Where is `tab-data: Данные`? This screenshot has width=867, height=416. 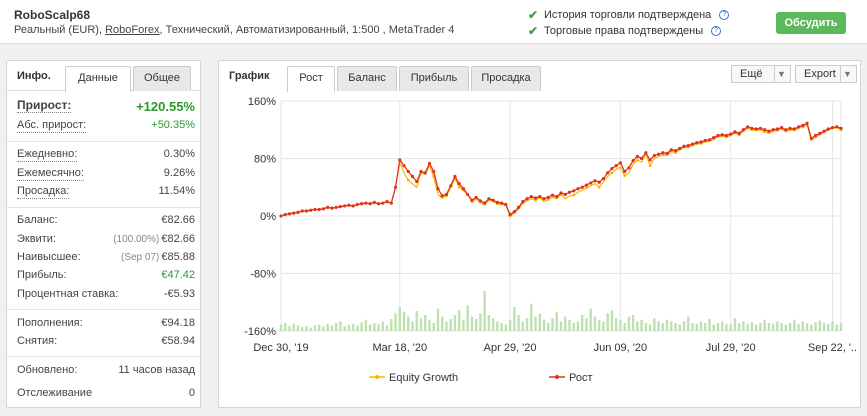
tab-data: Данные is located at coordinates (98, 79).